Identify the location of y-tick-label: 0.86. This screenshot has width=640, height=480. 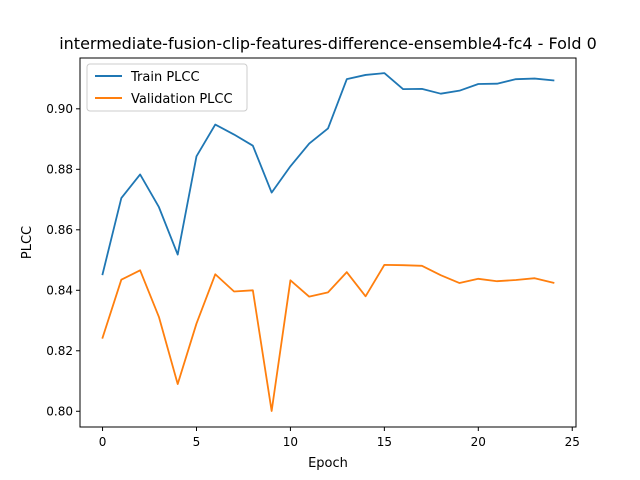
(59, 230).